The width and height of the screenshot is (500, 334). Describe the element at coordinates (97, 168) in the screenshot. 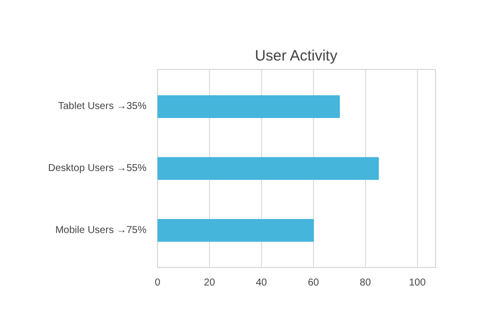

I see `y-tick-label: Desktop Users →55%` at that location.